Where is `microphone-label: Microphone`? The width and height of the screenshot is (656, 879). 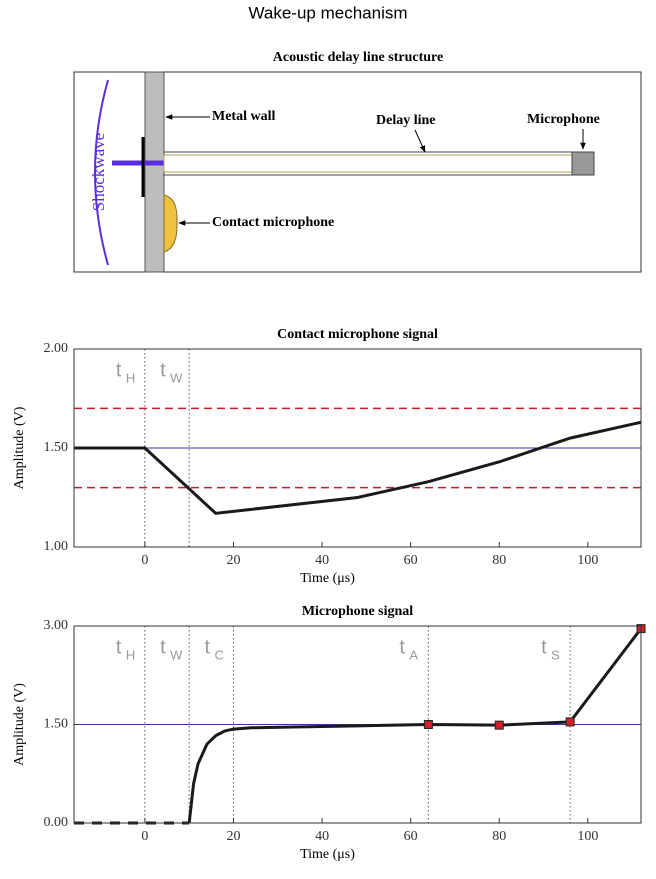 microphone-label: Microphone is located at coordinates (563, 119).